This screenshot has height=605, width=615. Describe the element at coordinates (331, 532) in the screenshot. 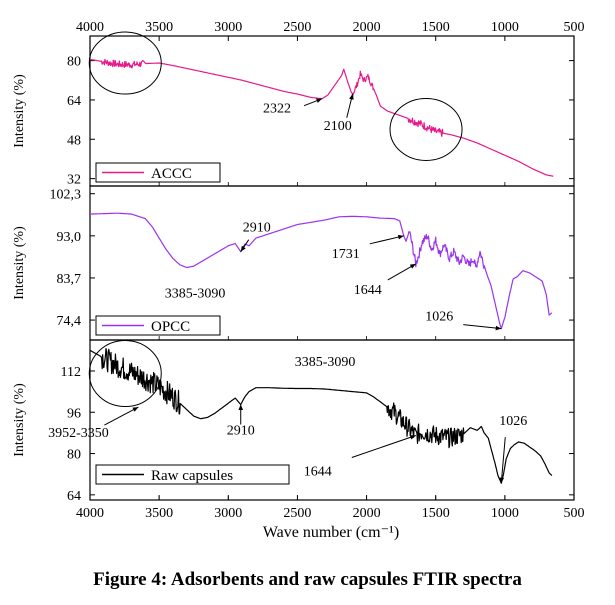

I see `x-axis-label: Wave number (cm⁻¹)` at that location.